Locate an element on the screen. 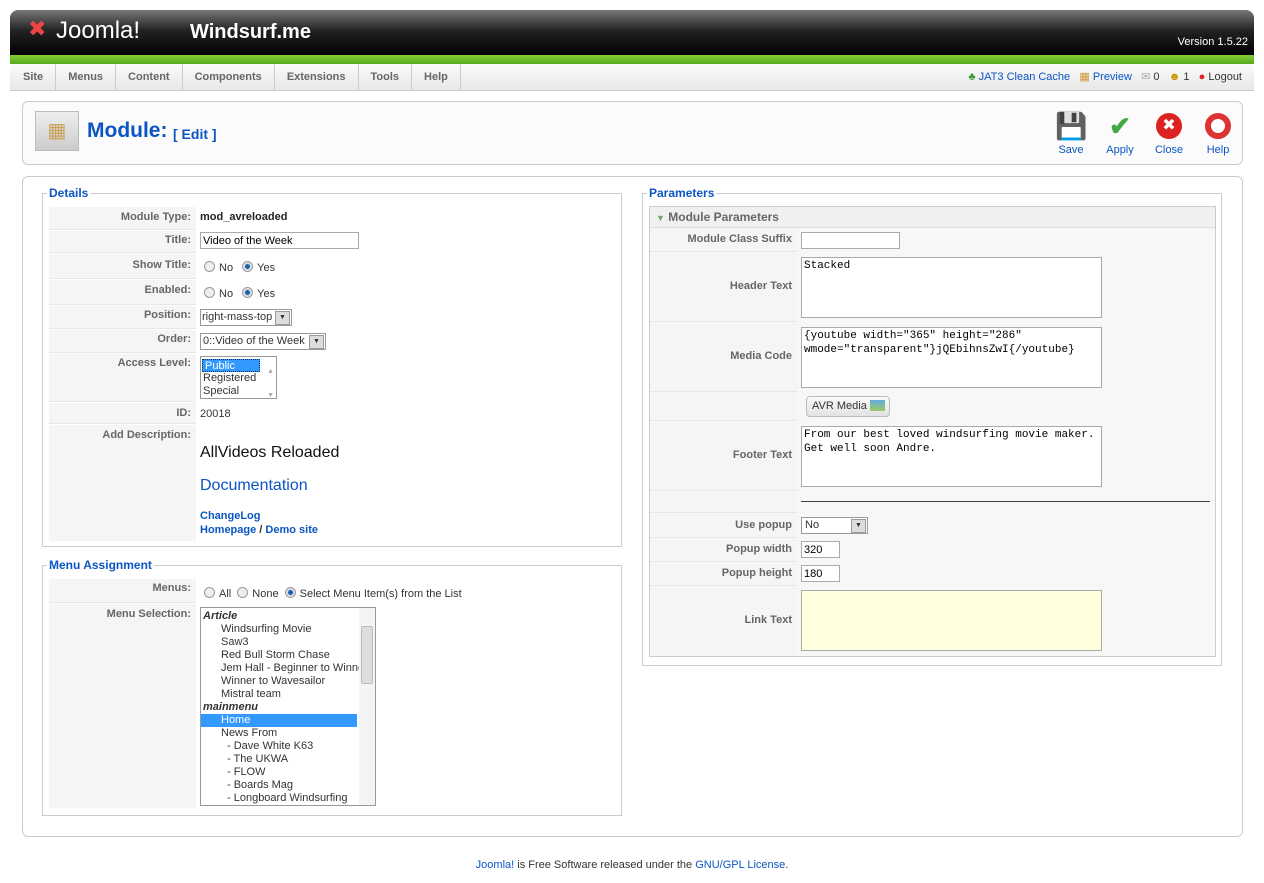  description-title: AllVideos Reloaded is located at coordinates (270, 452).